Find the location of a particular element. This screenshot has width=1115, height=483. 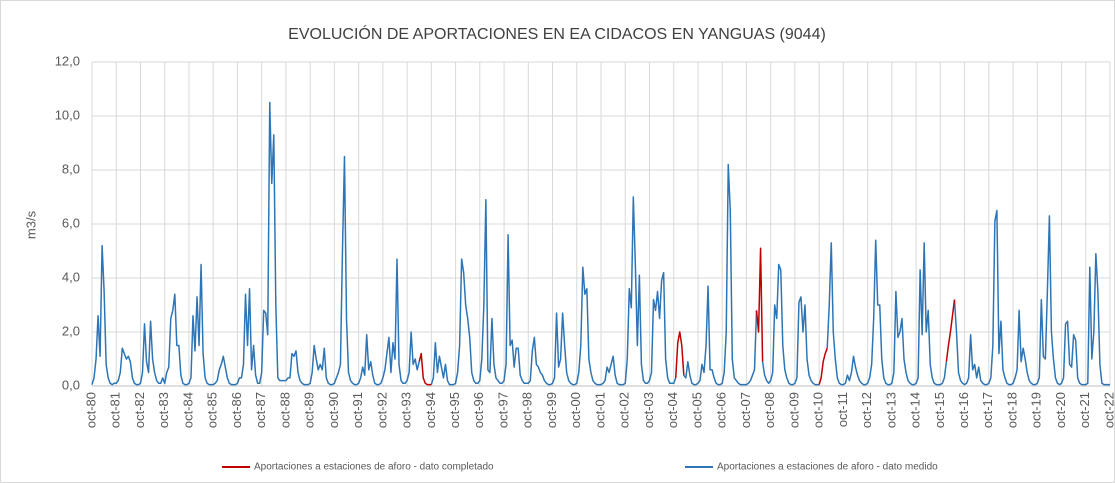

x-tick-label: oct-80 is located at coordinates (90, 410).